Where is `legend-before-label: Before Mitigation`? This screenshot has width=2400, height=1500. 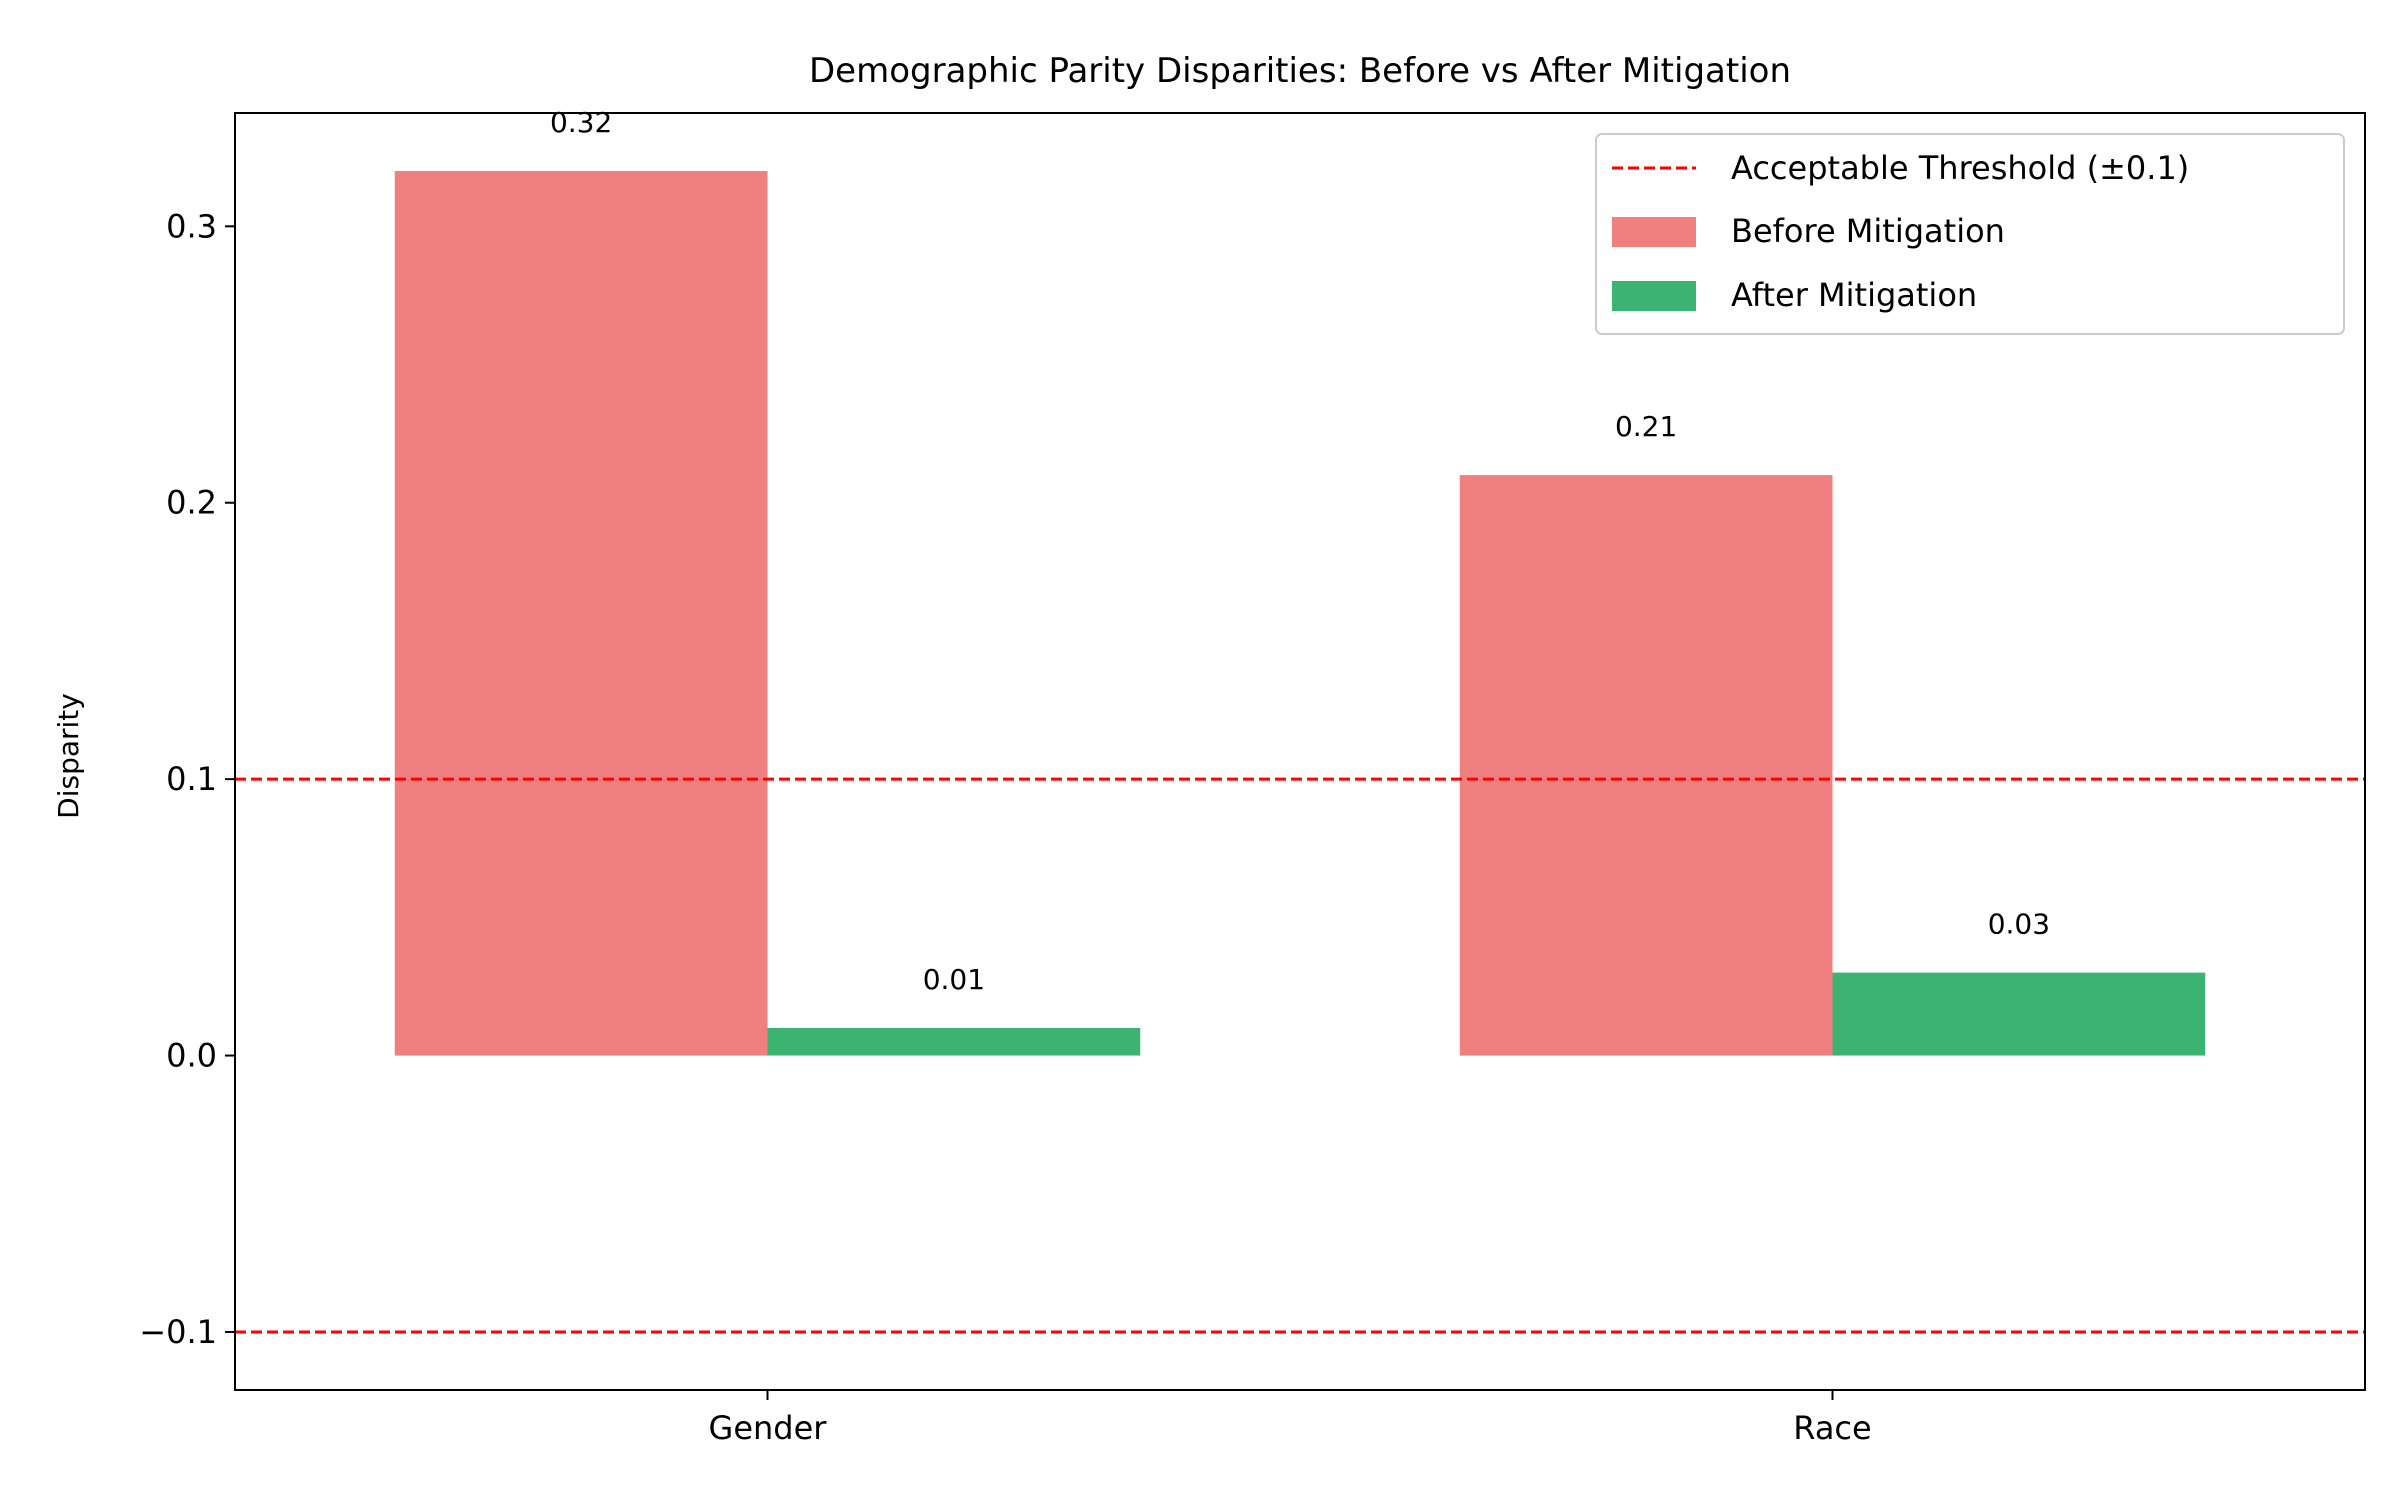
legend-before-label: Before Mitigation is located at coordinates (1868, 231).